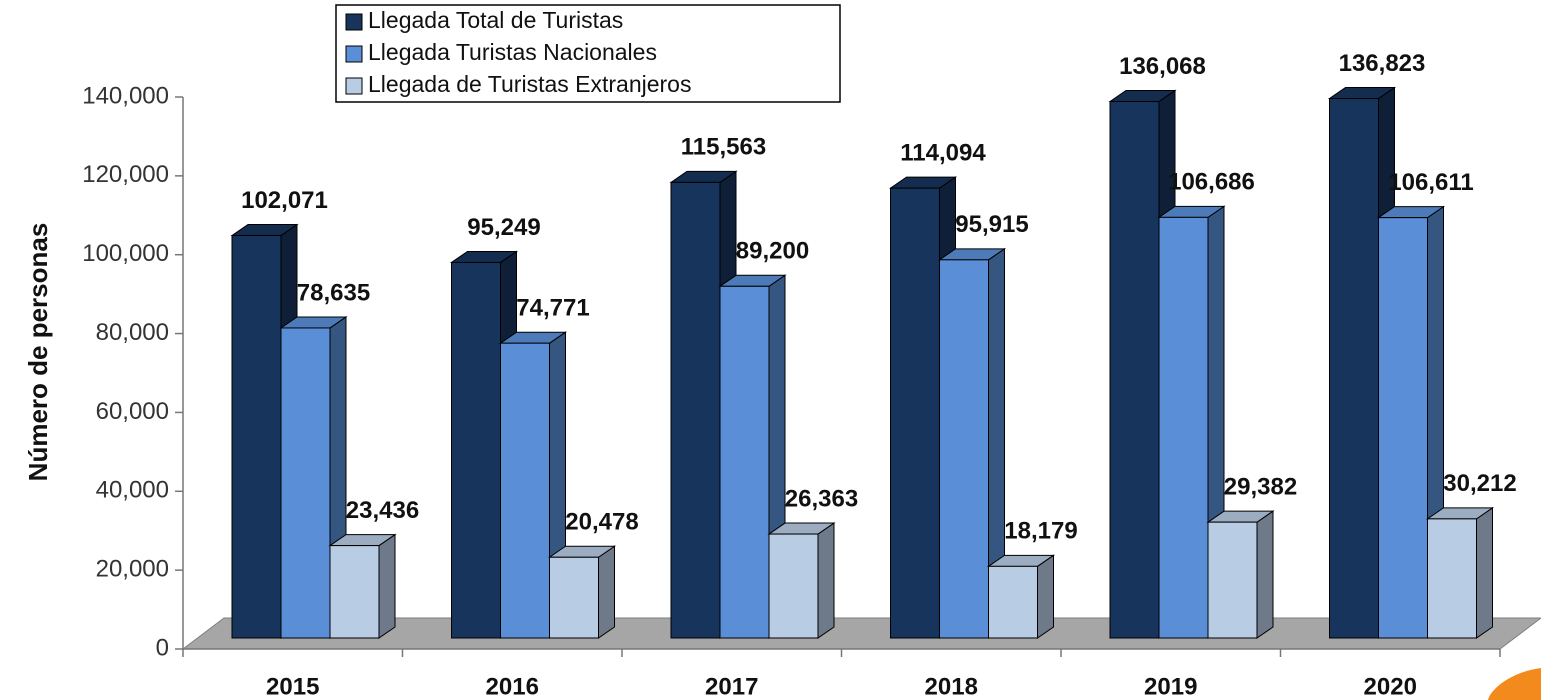 This screenshot has height=700, width=1541. Describe the element at coordinates (529, 84) in the screenshot. I see `legend-label: Llegada de Turistas Extranjeros` at that location.